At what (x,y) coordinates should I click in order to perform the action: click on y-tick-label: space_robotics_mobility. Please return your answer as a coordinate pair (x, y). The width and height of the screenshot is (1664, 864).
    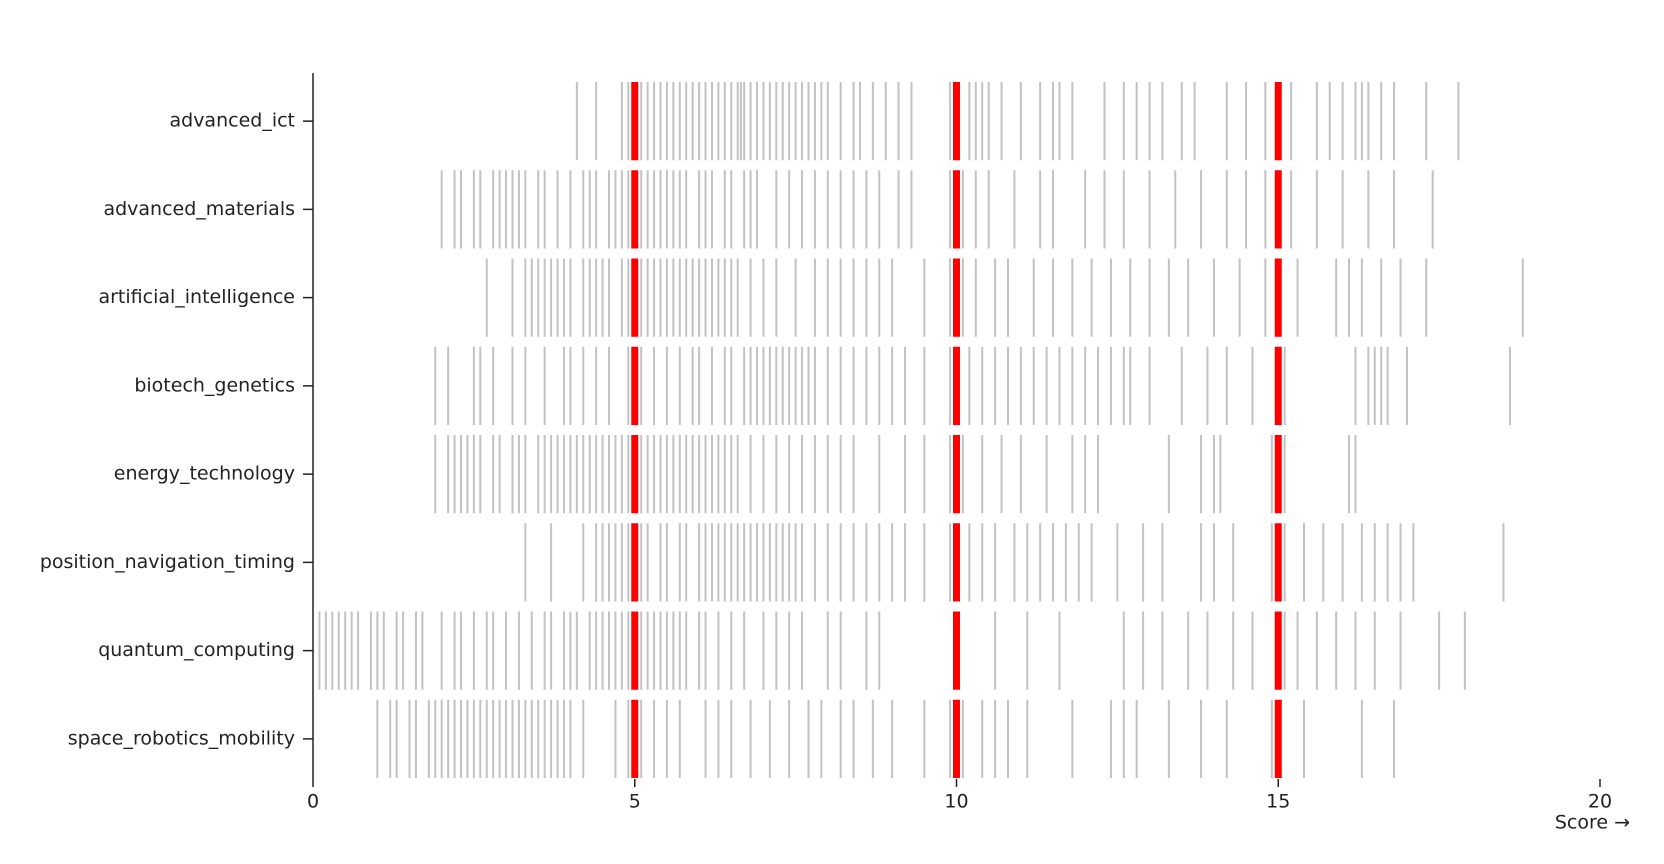
    Looking at the image, I should click on (181, 738).